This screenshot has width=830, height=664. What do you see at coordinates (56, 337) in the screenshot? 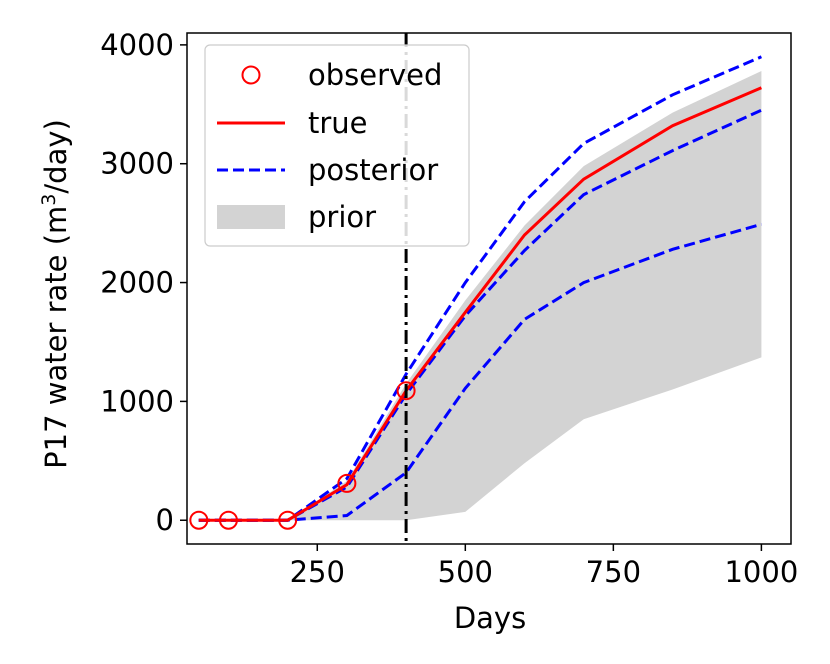
I see `y-axis-label-main: P17 water rate (m` at bounding box center [56, 337].